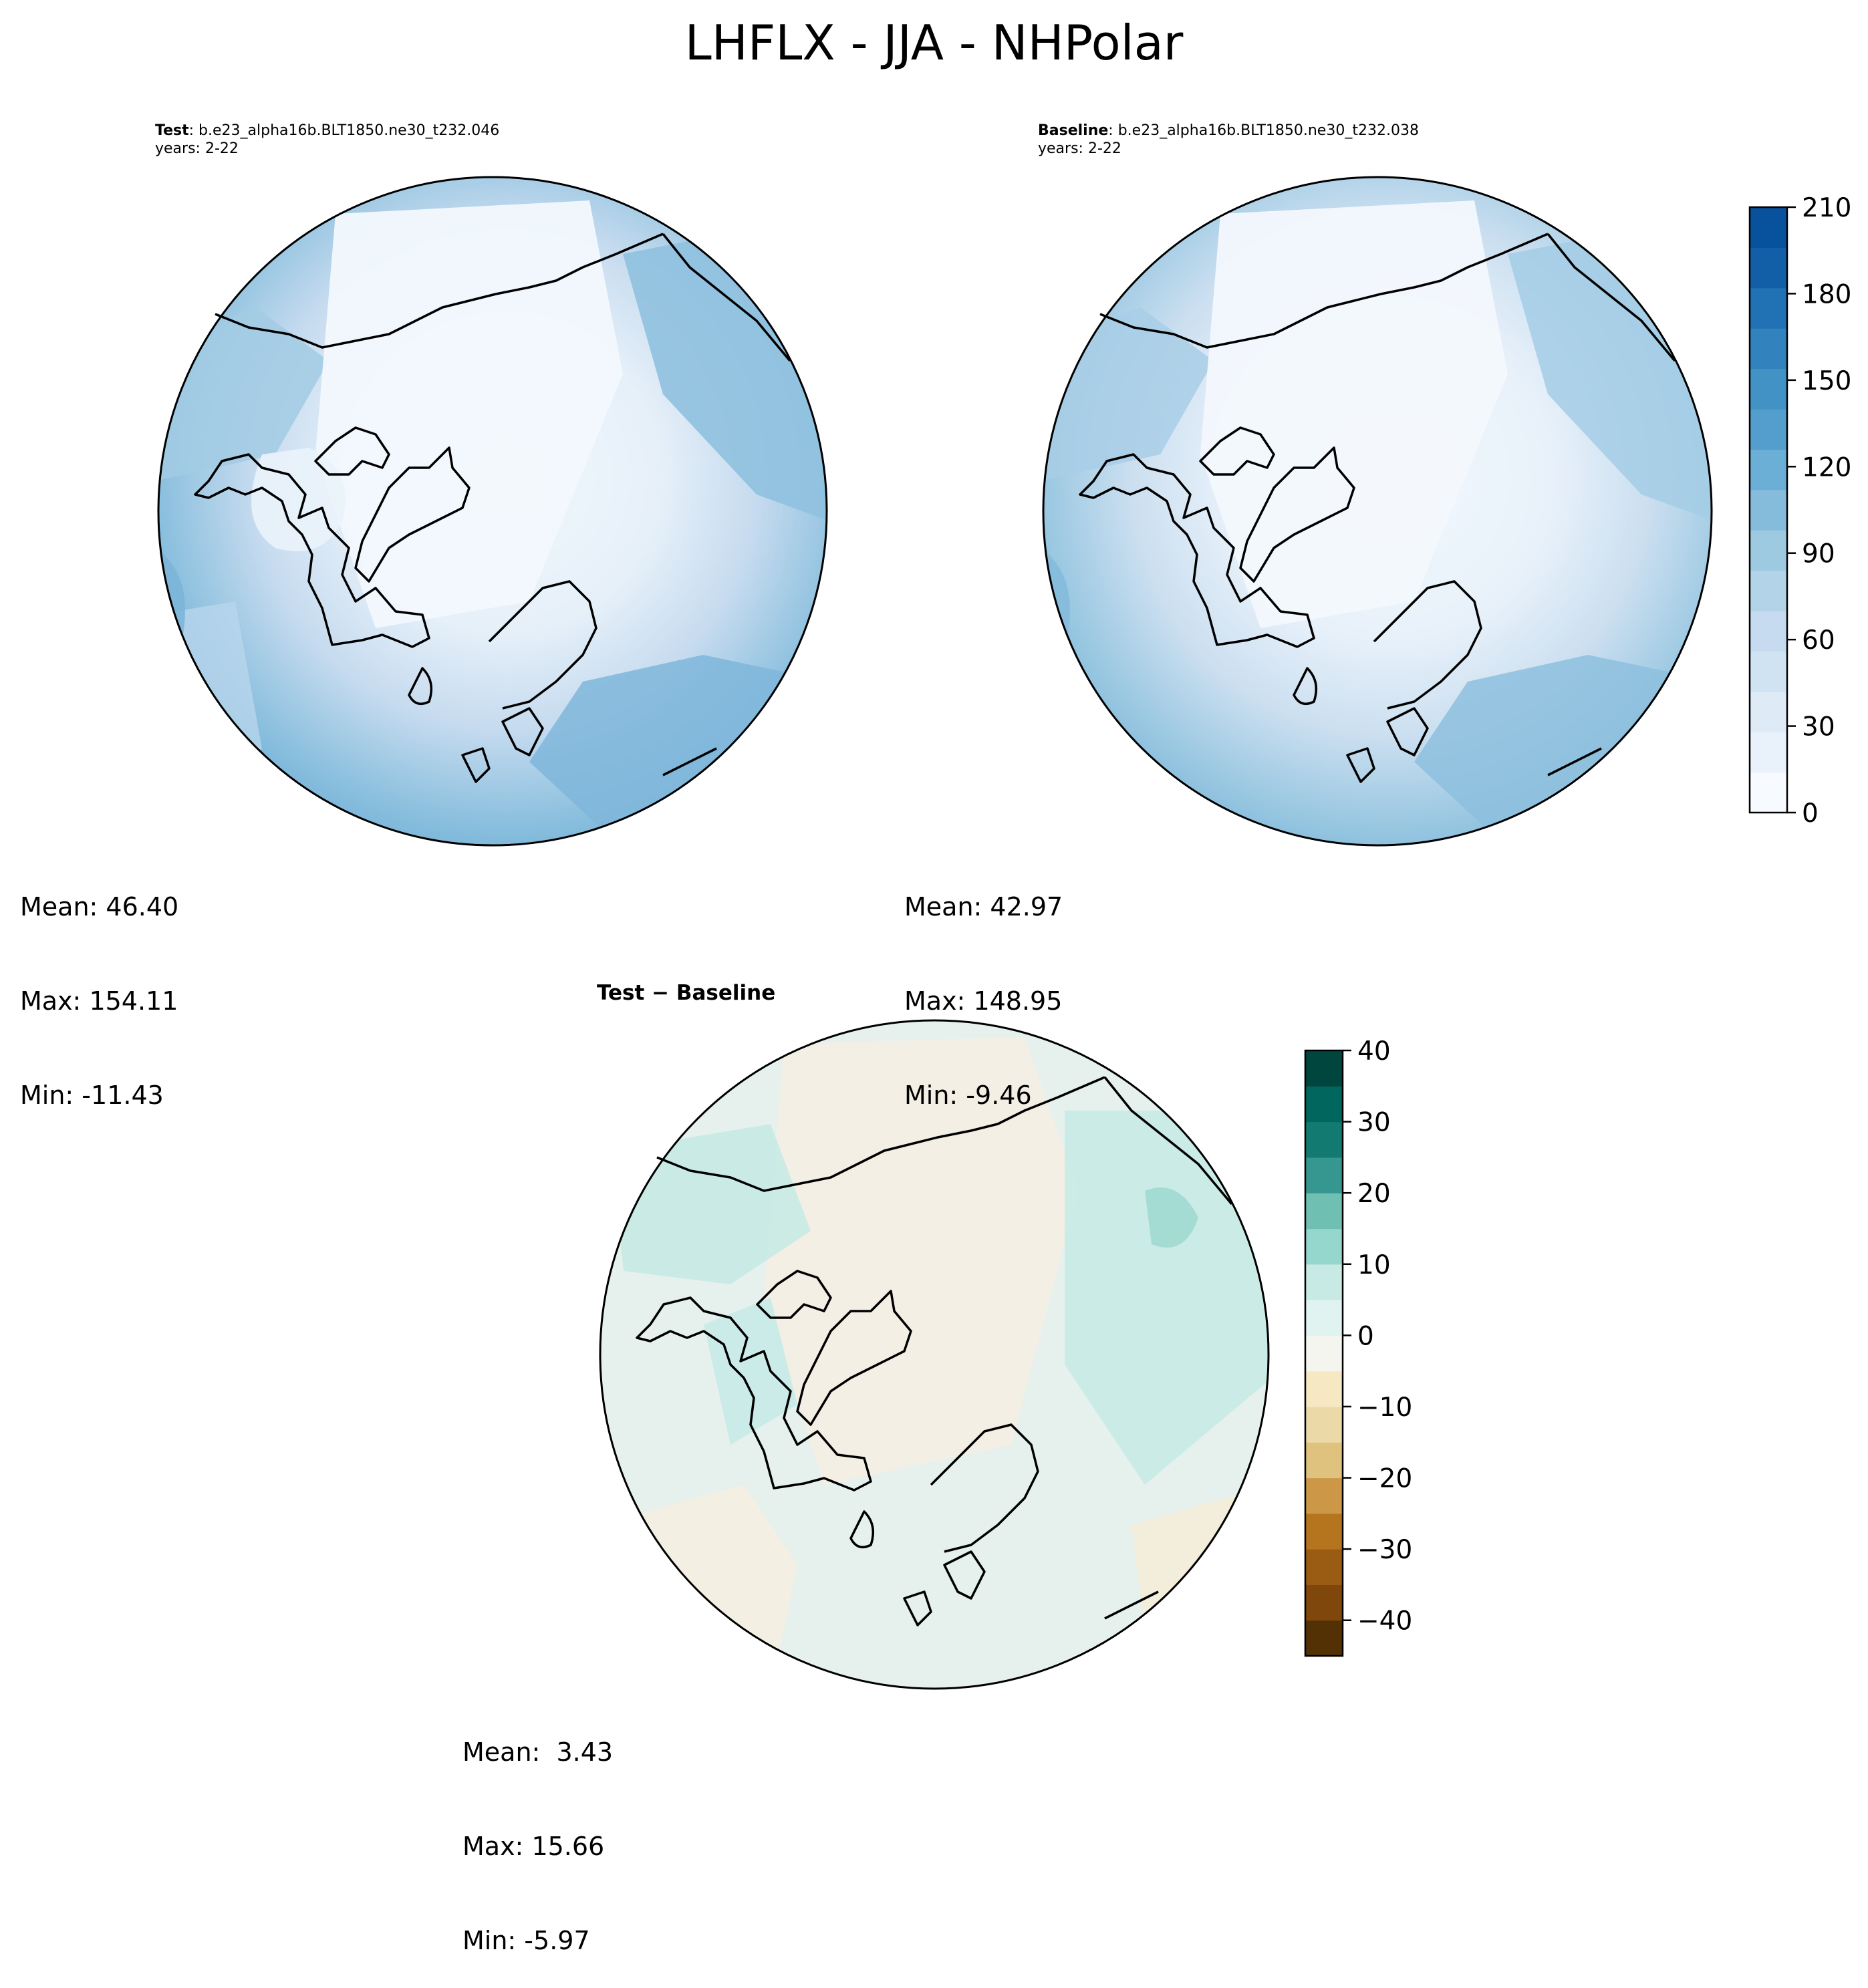  Describe the element at coordinates (533, 1846) in the screenshot. I see `difference-stat-max: Max: 15.66` at that location.